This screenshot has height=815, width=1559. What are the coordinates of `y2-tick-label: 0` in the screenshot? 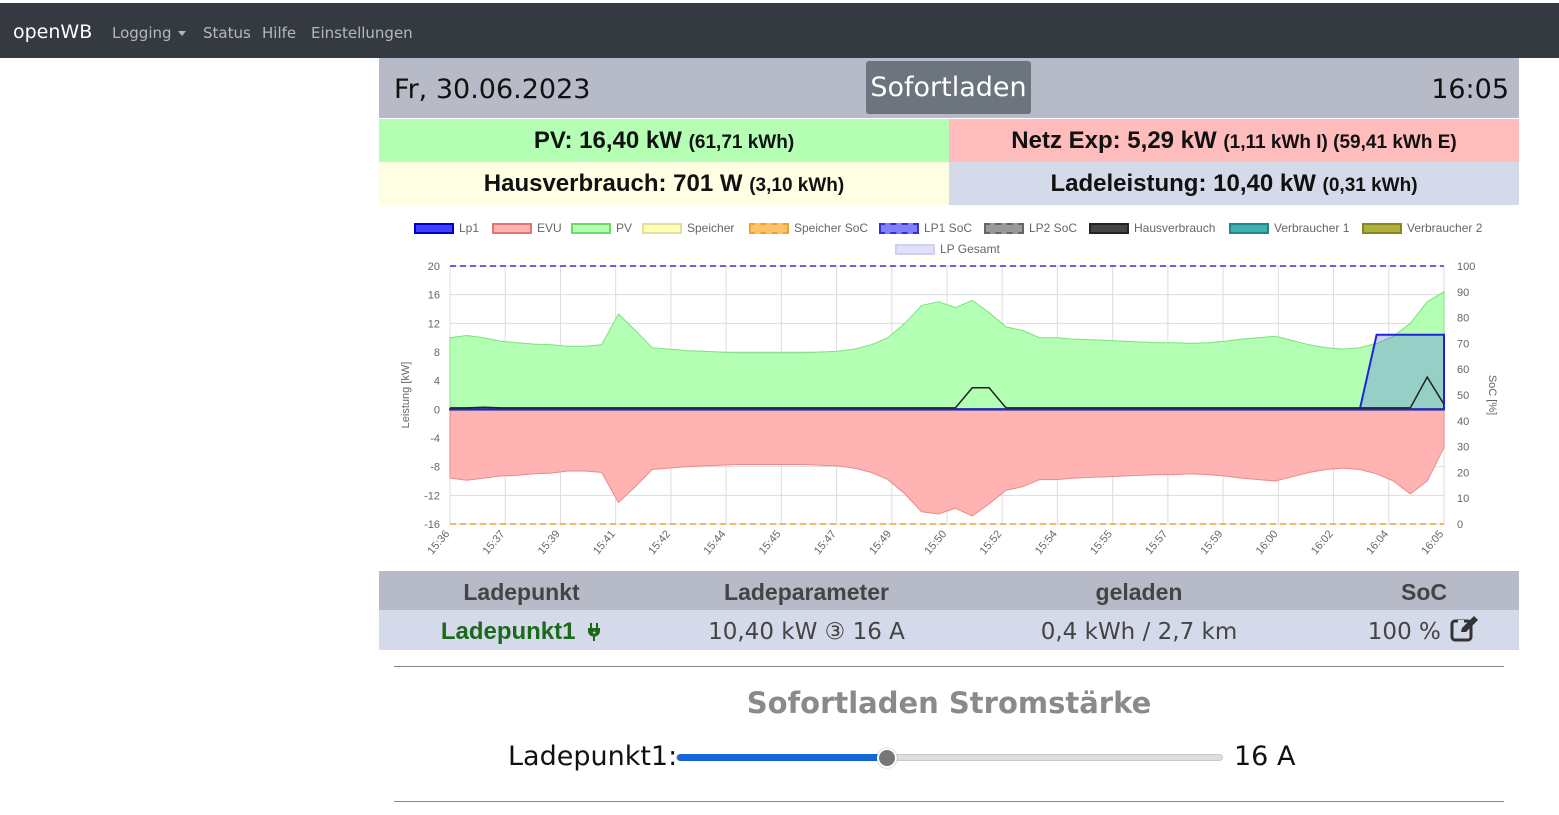 It's located at (1460, 525).